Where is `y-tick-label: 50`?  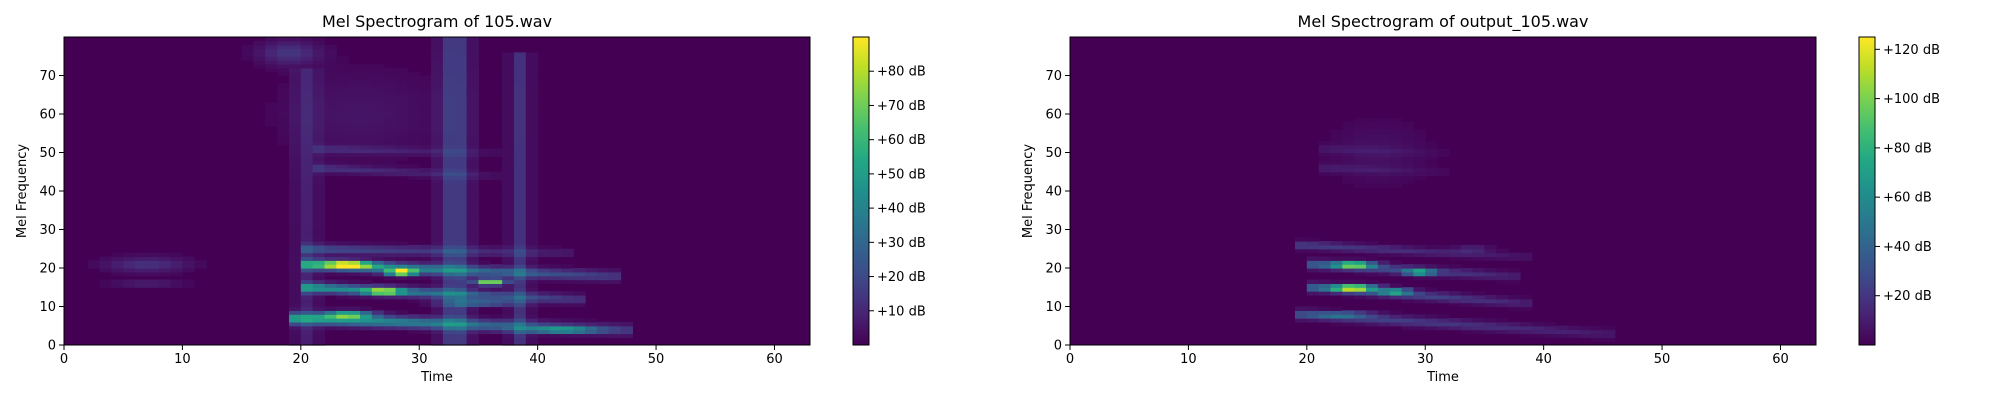
y-tick-label: 50 is located at coordinates (1053, 153).